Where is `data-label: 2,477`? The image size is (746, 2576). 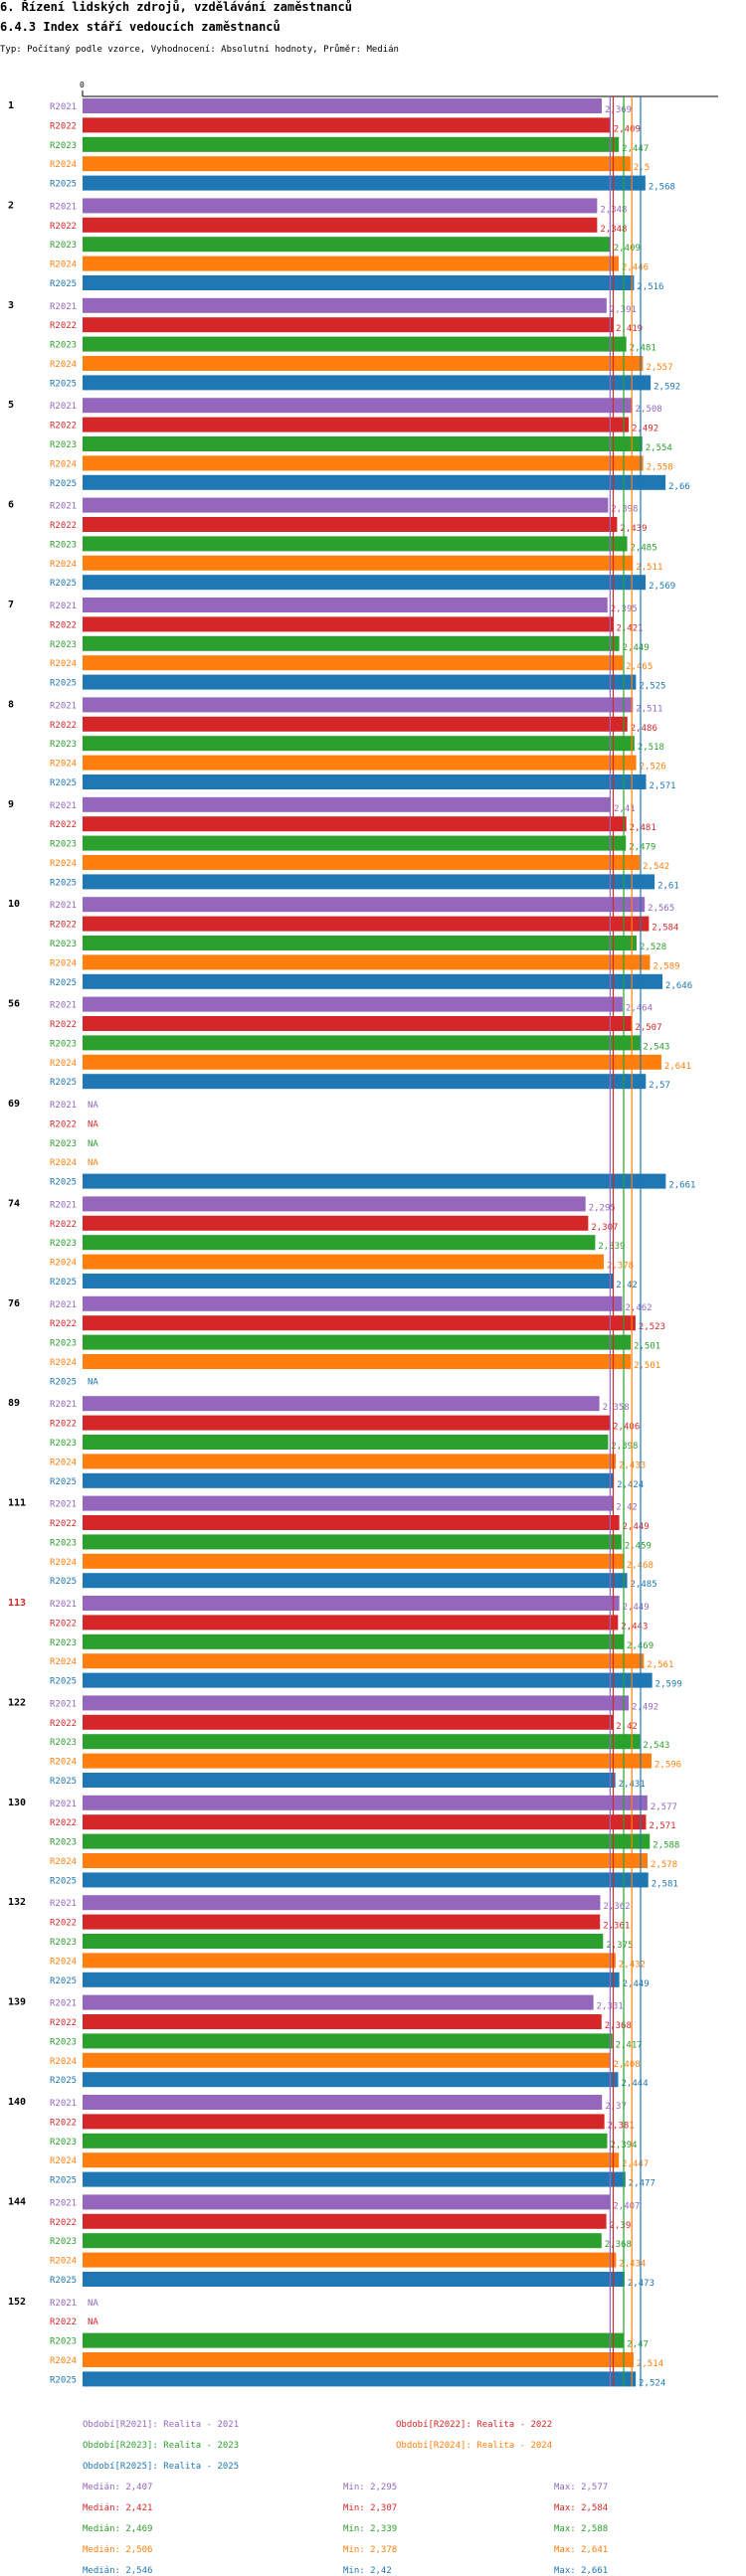 data-label: 2,477 is located at coordinates (642, 2184).